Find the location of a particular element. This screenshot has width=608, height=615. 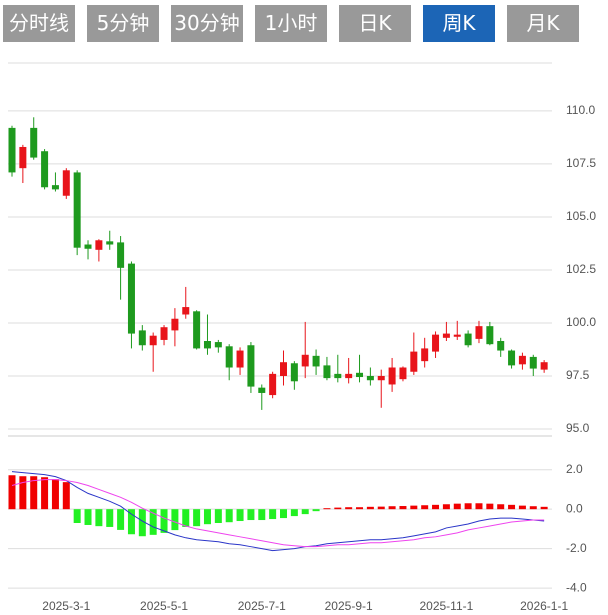

y-tick-label: 97.5 is located at coordinates (578, 375).